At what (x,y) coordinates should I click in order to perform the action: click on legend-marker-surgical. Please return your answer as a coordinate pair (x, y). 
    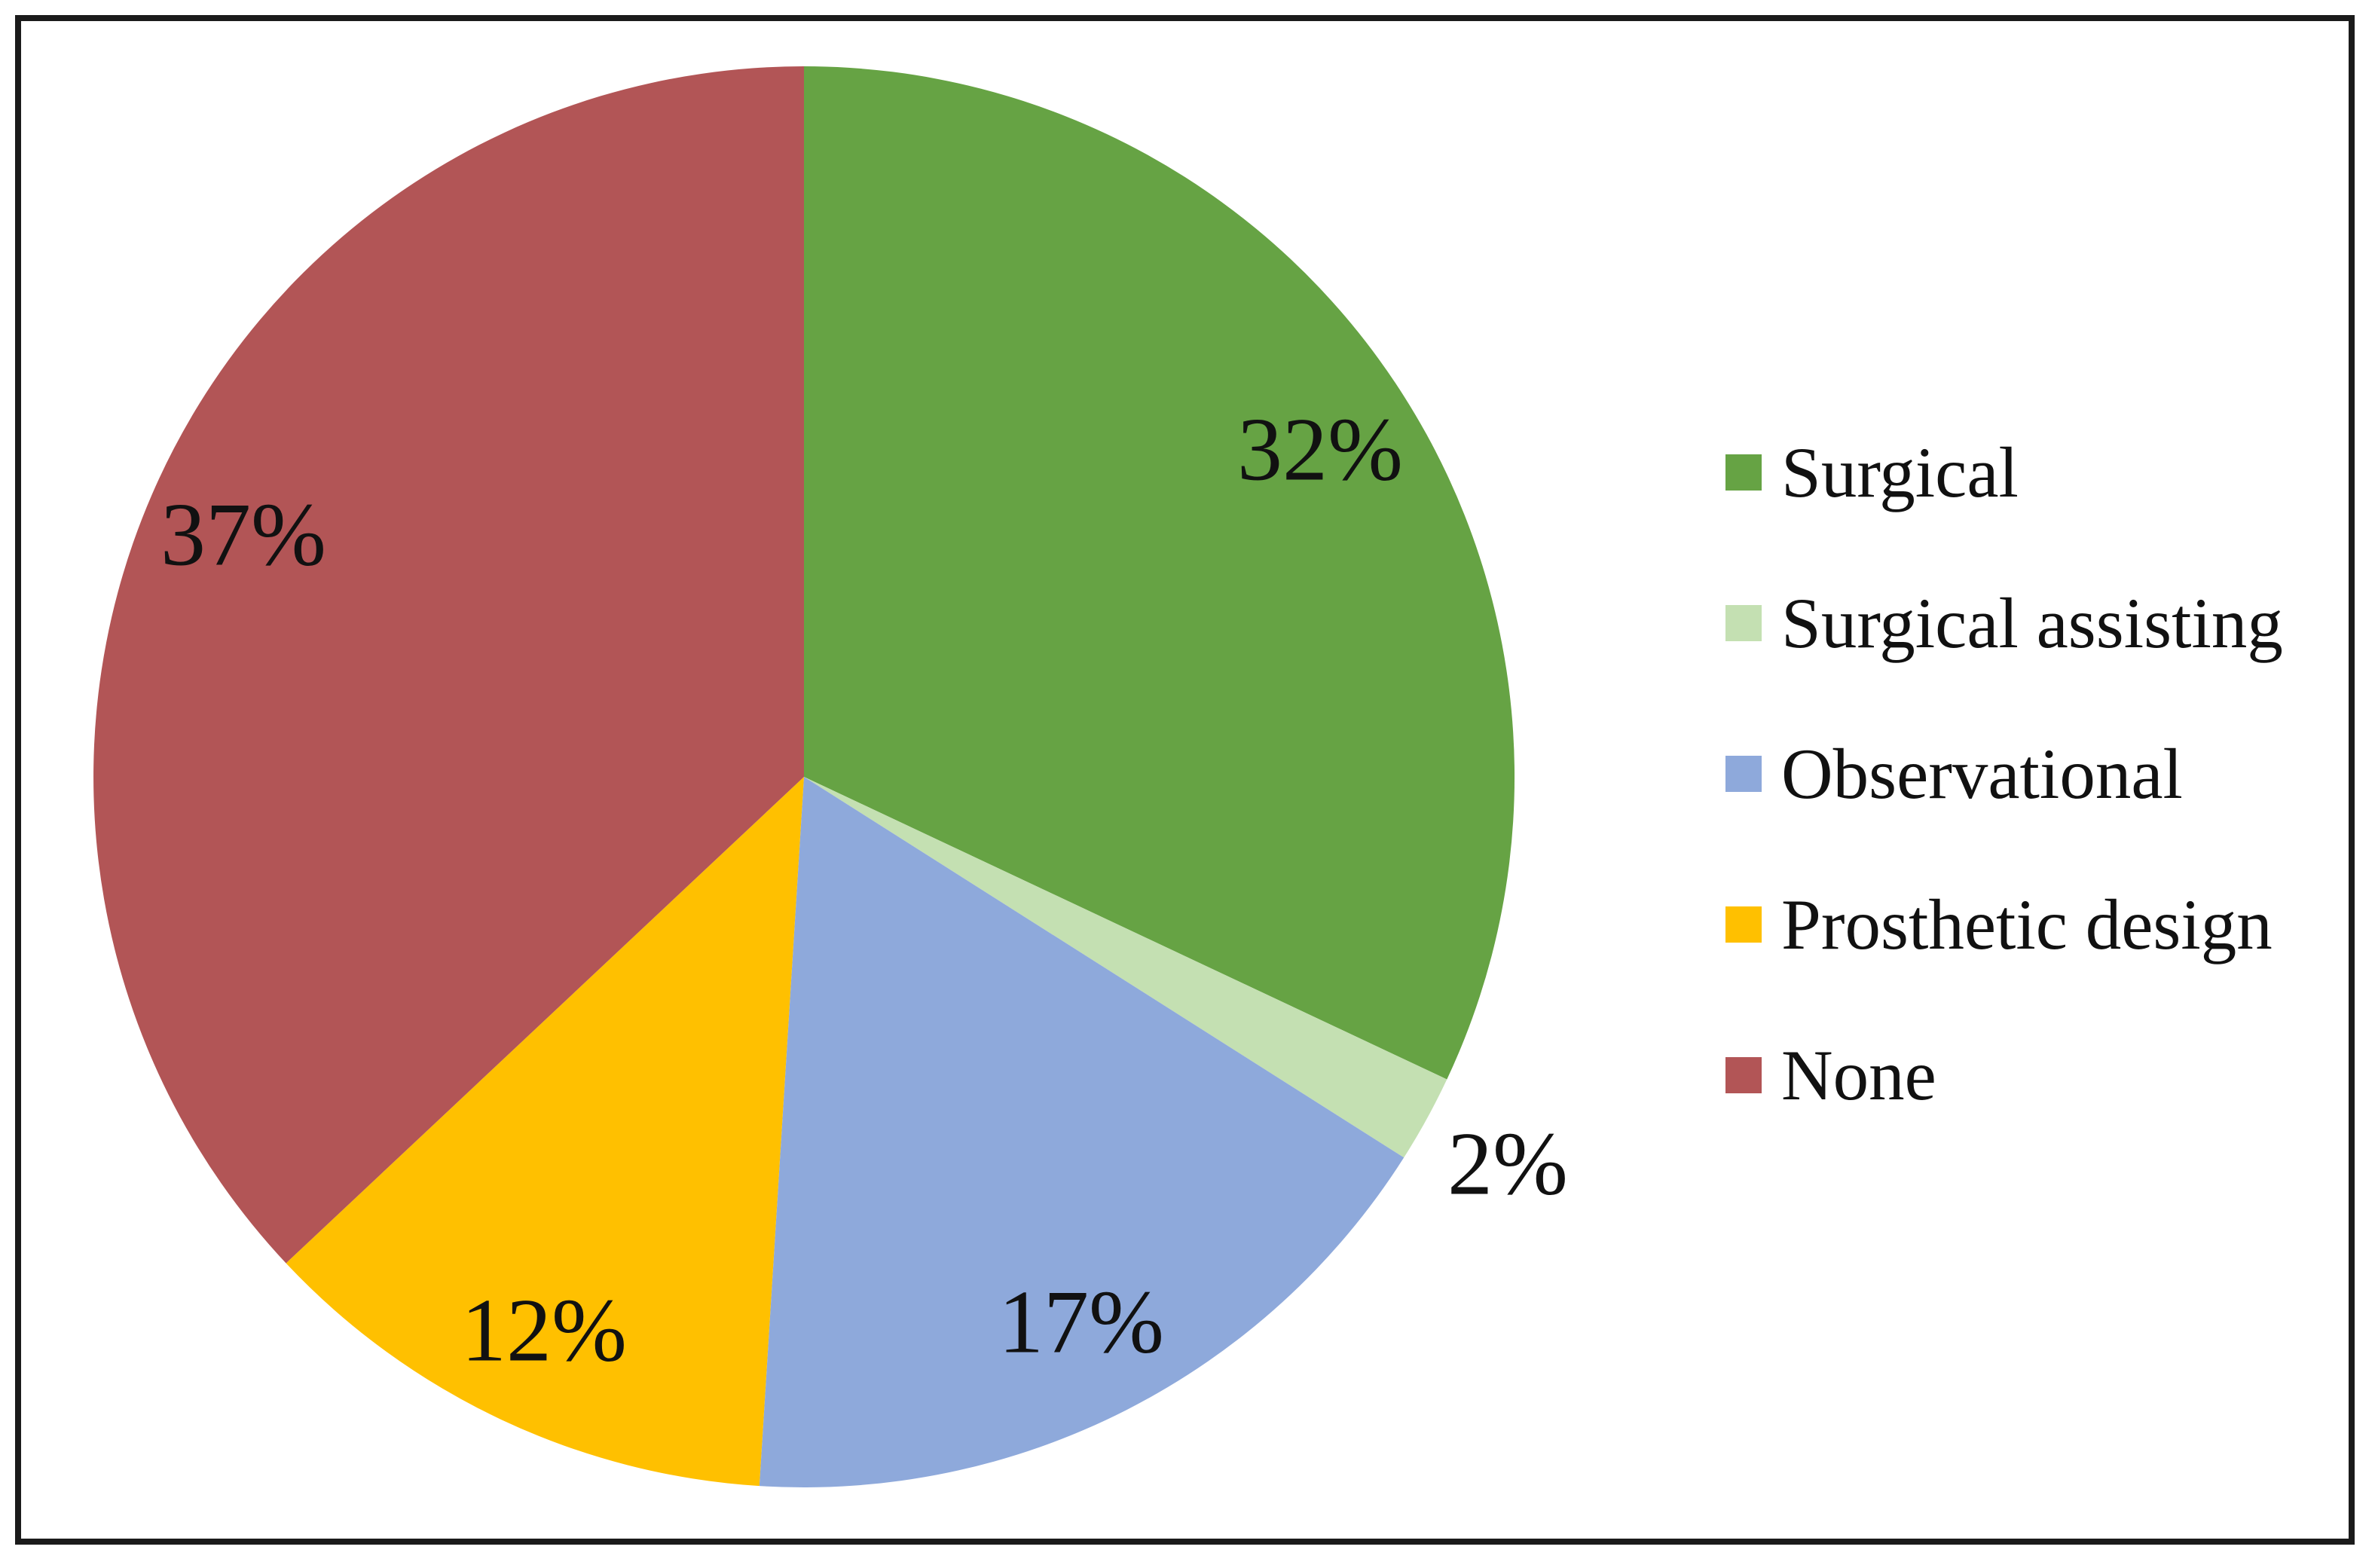
    Looking at the image, I should click on (1744, 472).